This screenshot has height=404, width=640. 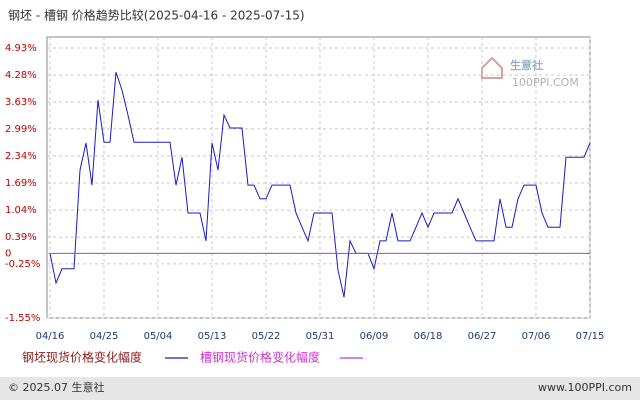 I want to click on x-tick-label: 05/13, so click(x=212, y=336).